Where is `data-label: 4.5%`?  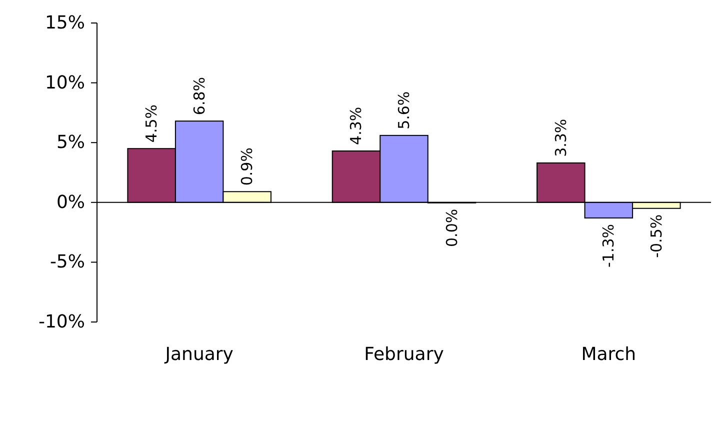
data-label: 4.5% is located at coordinates (151, 123).